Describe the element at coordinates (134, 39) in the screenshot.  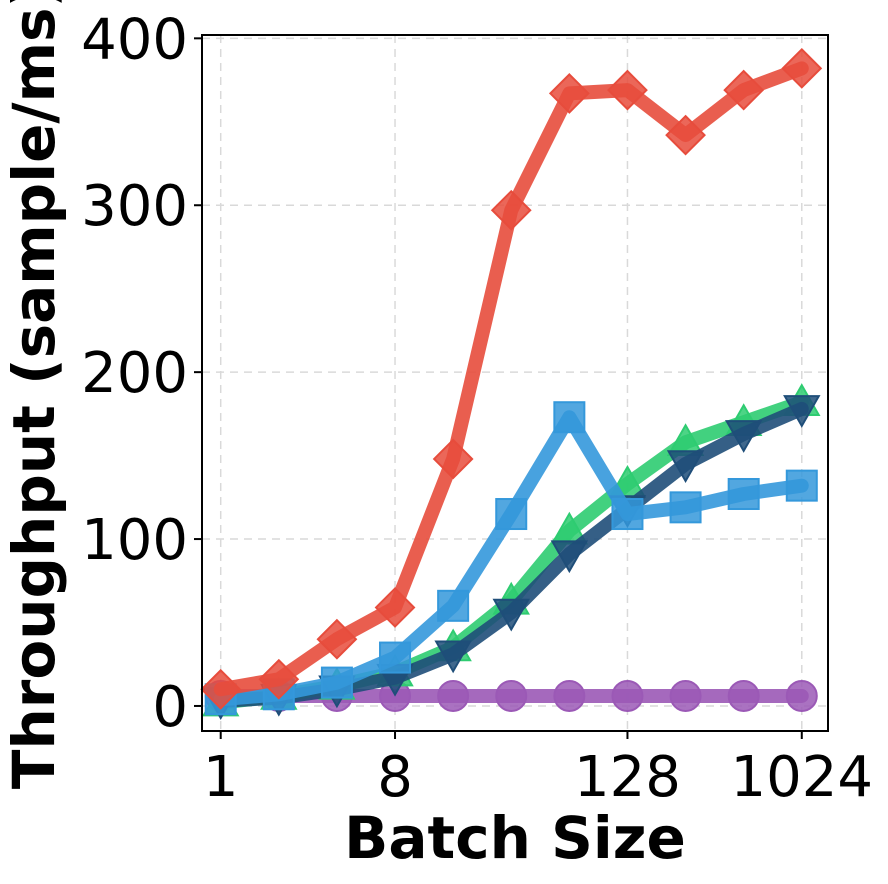
I see `y-tick-label: 400` at that location.